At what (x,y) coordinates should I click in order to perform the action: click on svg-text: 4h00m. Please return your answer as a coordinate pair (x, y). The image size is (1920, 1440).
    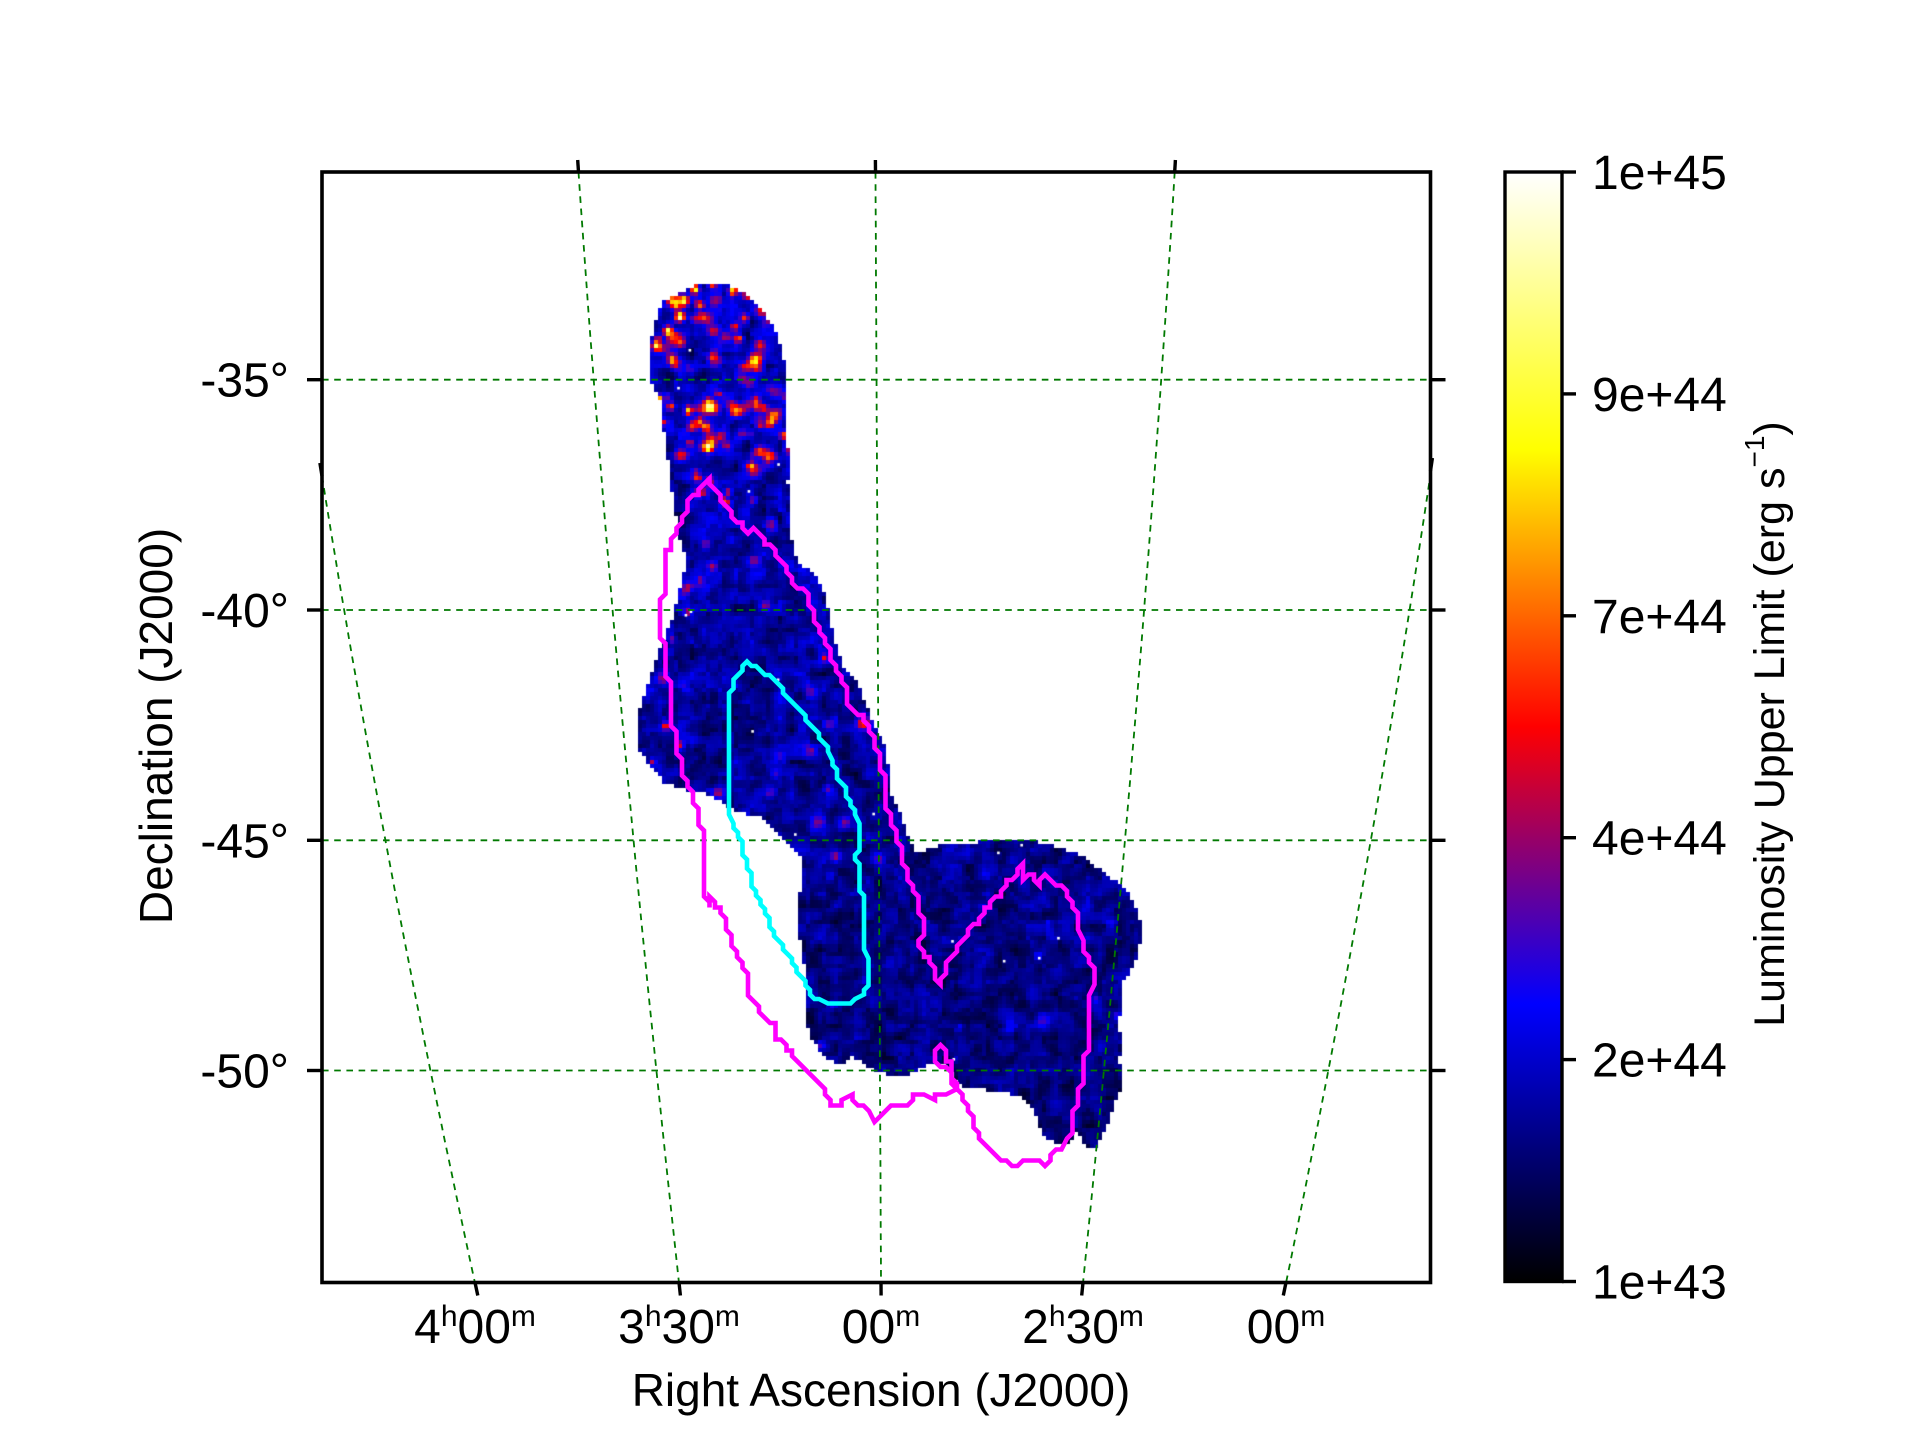
    Looking at the image, I should click on (475, 1327).